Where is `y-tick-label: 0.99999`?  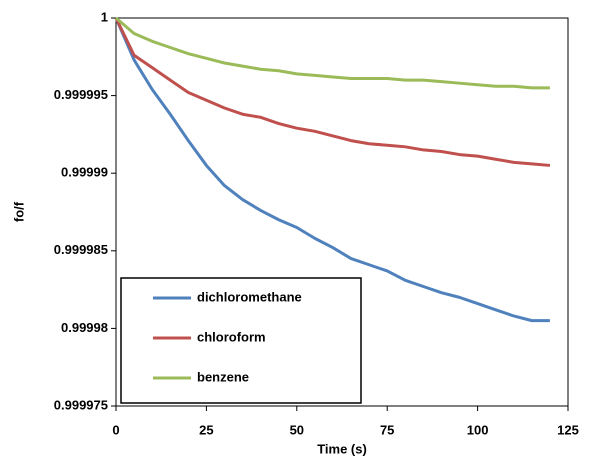
y-tick-label: 0.99999 is located at coordinates (84, 172).